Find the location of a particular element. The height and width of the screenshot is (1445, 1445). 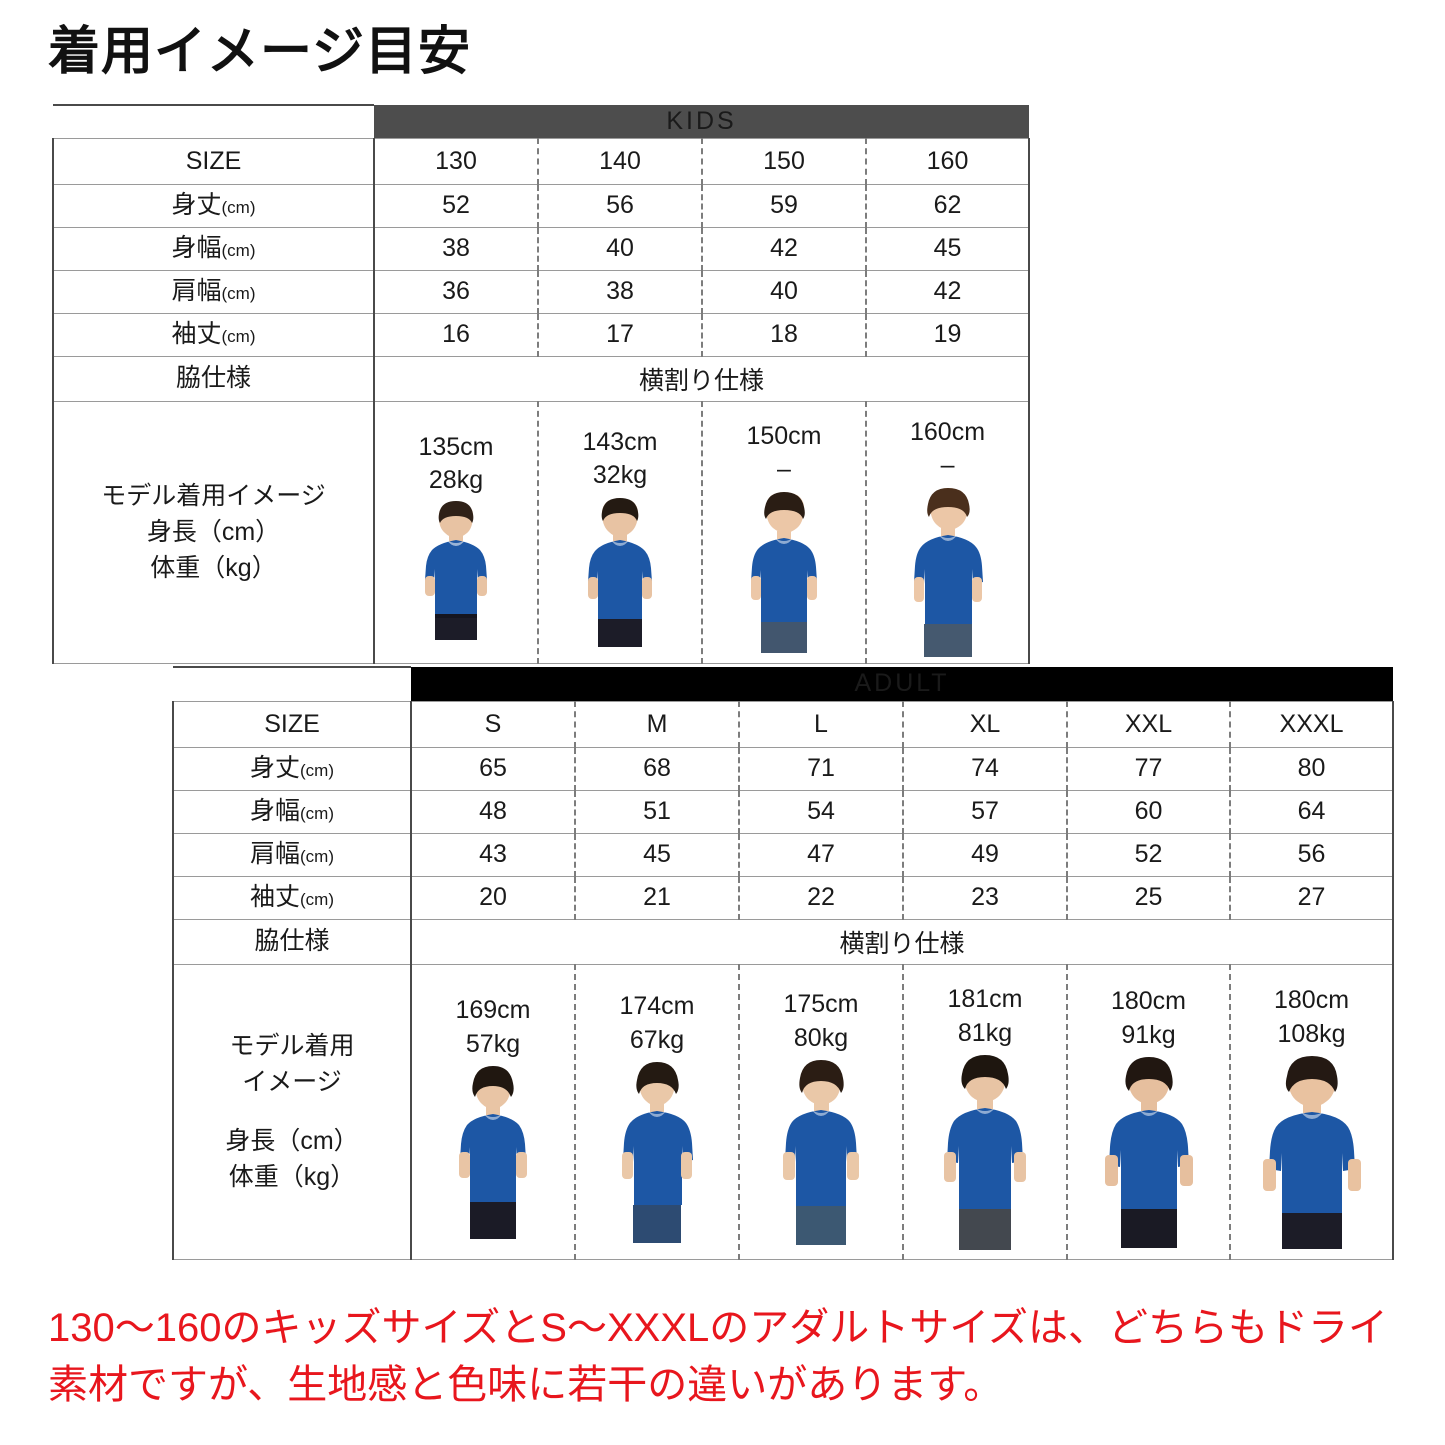

adult-row-unit-2: (cm) is located at coordinates (317, 857).